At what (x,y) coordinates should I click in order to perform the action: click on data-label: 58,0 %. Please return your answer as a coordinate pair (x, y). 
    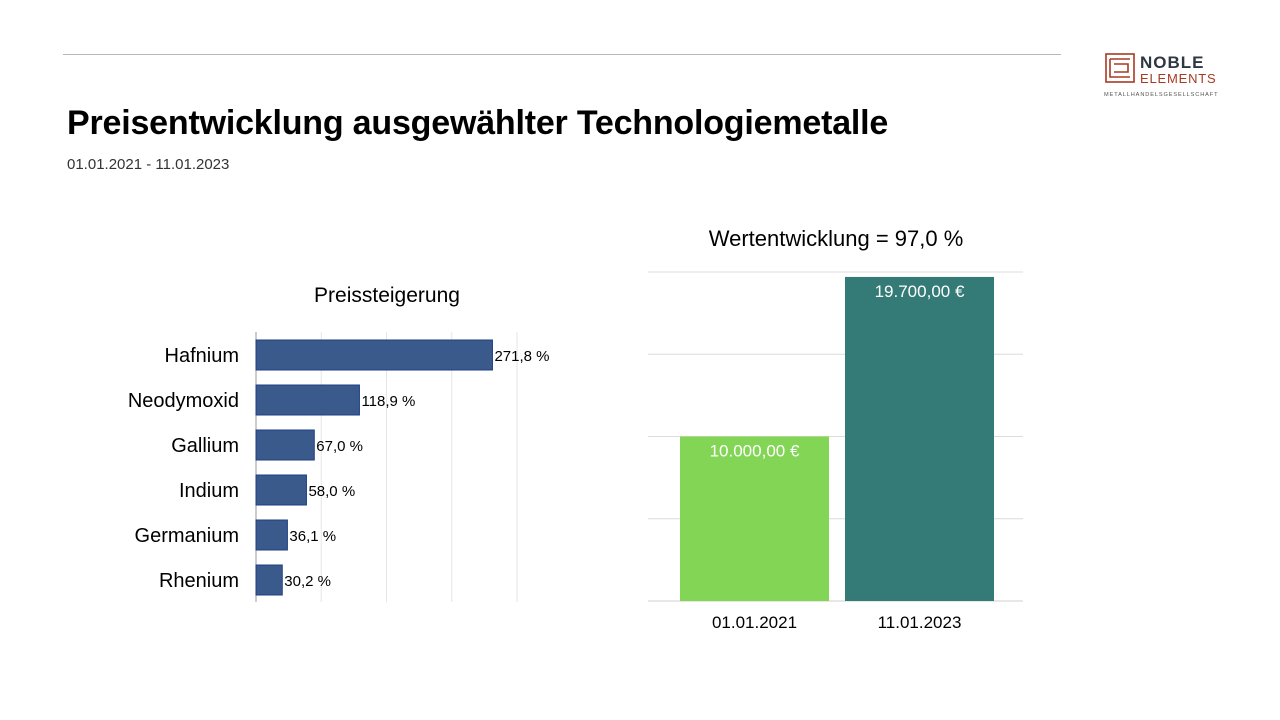
    Looking at the image, I should click on (331, 491).